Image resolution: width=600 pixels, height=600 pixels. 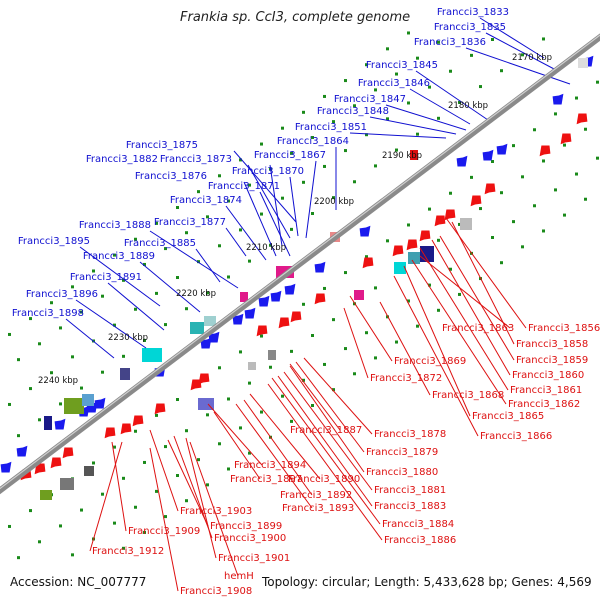 I want to click on gene-label: Francci3_1848, so click(x=353, y=111).